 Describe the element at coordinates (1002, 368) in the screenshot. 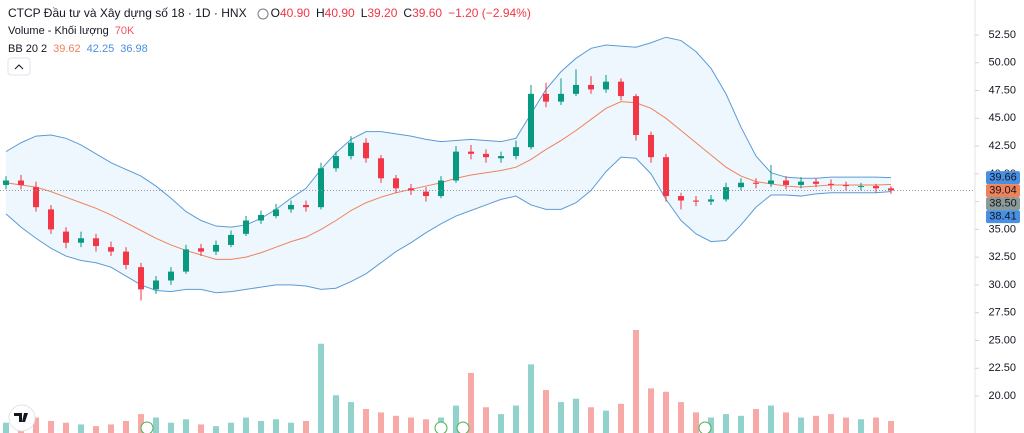

I see `y-tick-label: 22.50` at that location.